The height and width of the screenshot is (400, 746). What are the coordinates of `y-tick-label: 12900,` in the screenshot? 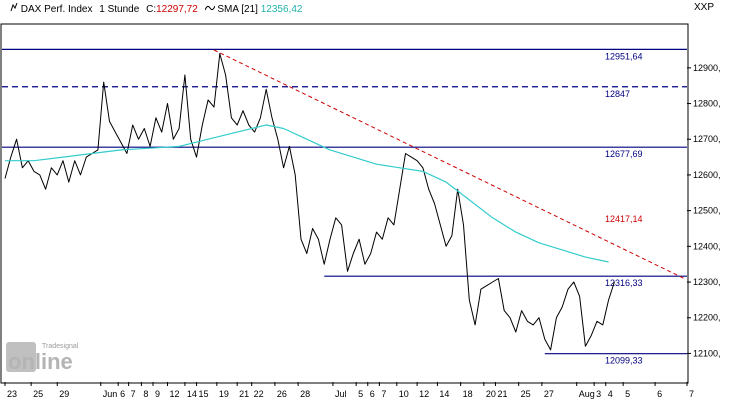 It's located at (707, 68).